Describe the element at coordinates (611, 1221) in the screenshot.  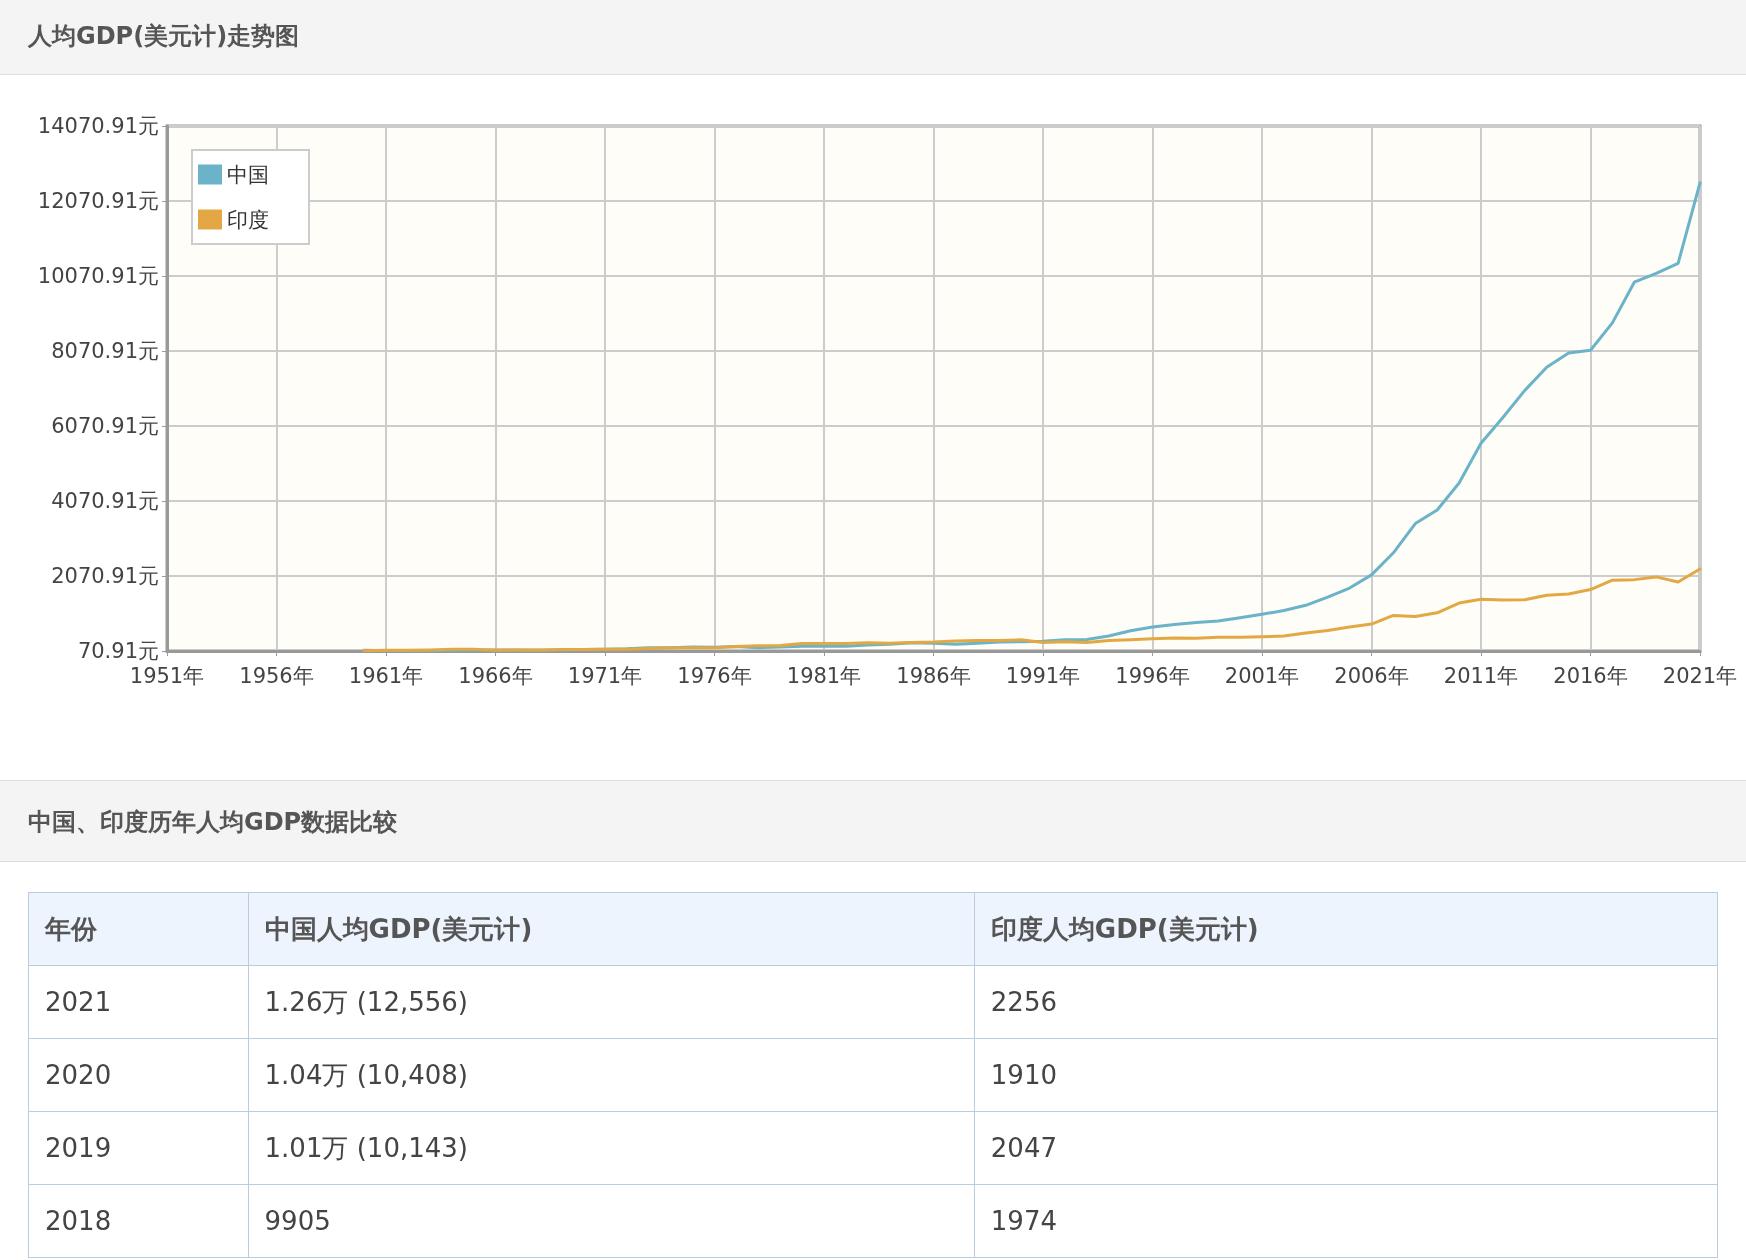
I see `text: 9905` at that location.